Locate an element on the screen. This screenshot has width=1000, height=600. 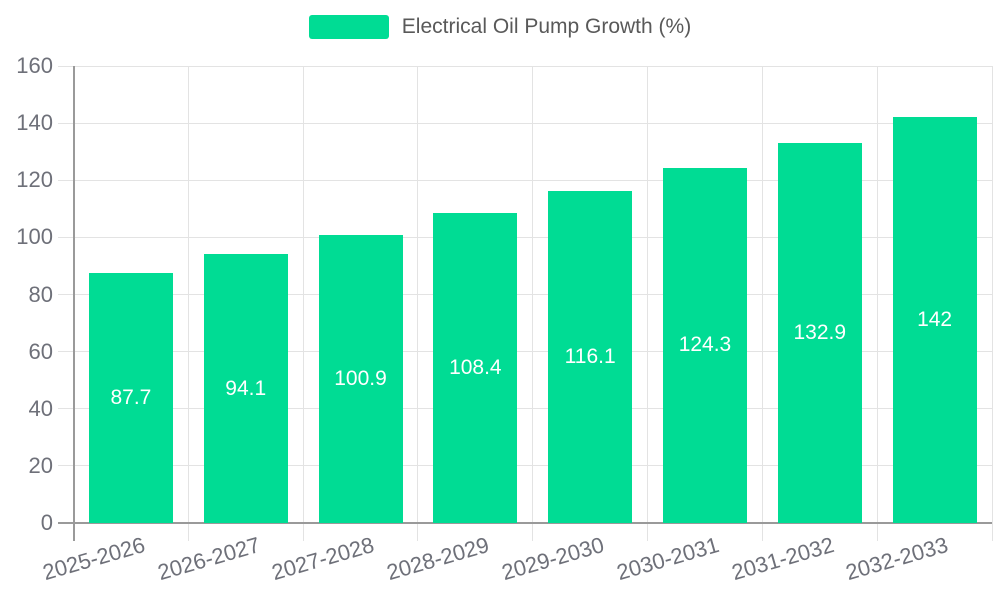
bar: 108.4 is located at coordinates (475, 368).